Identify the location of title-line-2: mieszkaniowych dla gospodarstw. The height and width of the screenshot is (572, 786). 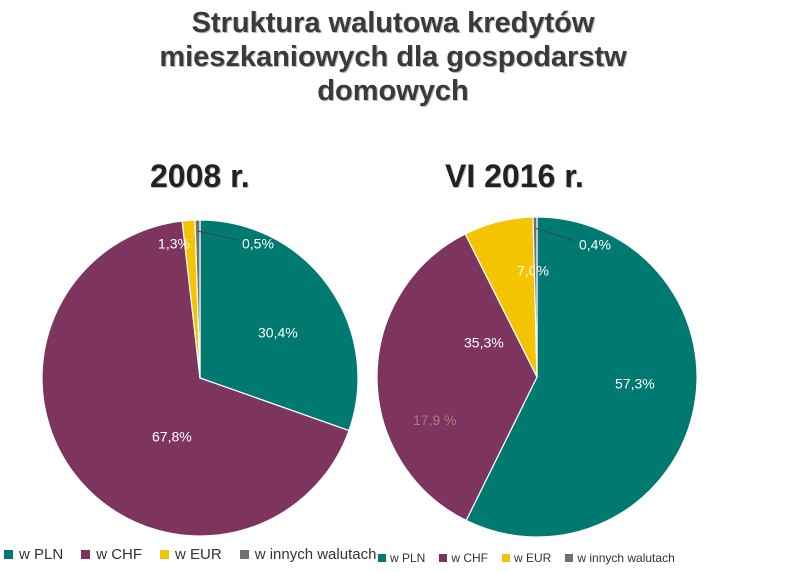
(393, 57).